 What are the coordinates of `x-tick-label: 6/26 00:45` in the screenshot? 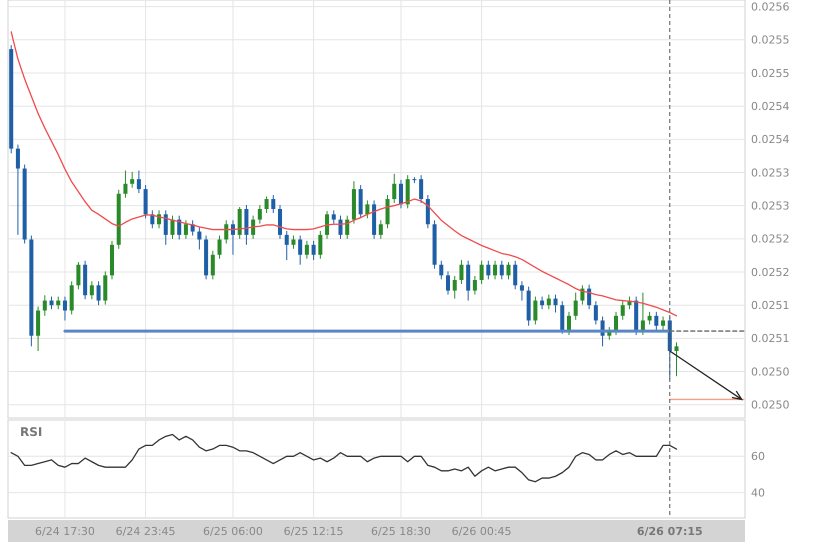 It's located at (482, 531).